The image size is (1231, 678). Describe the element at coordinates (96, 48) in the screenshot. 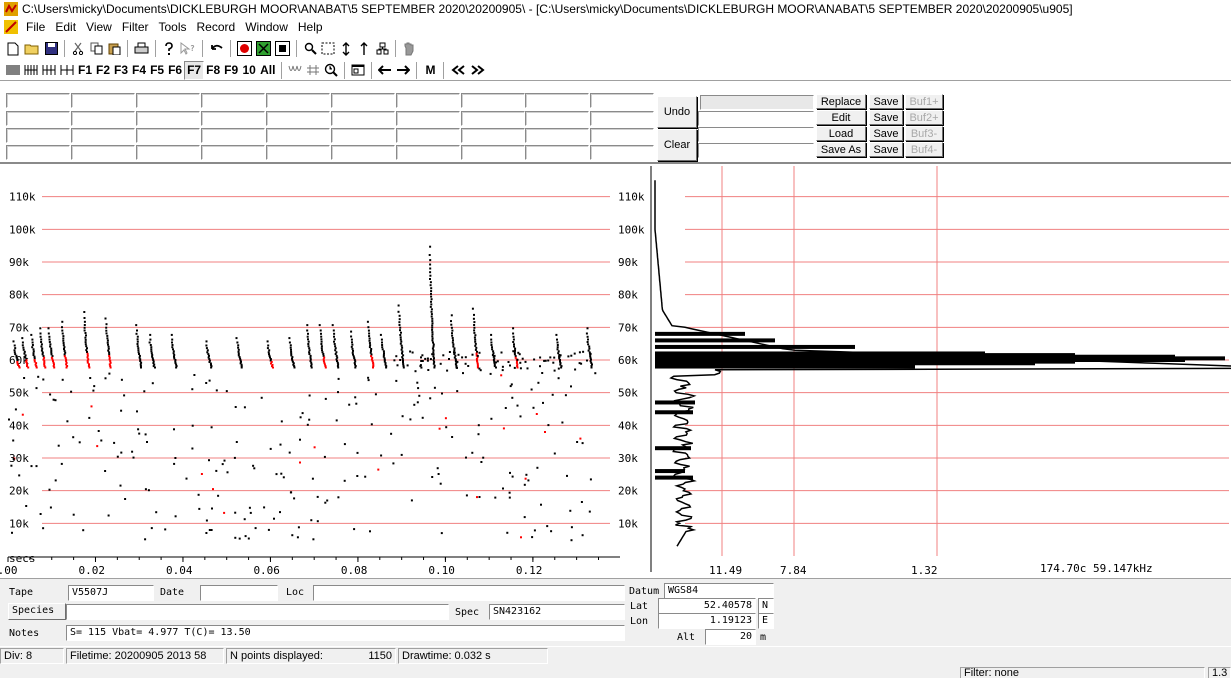

I see `copy-icon` at that location.